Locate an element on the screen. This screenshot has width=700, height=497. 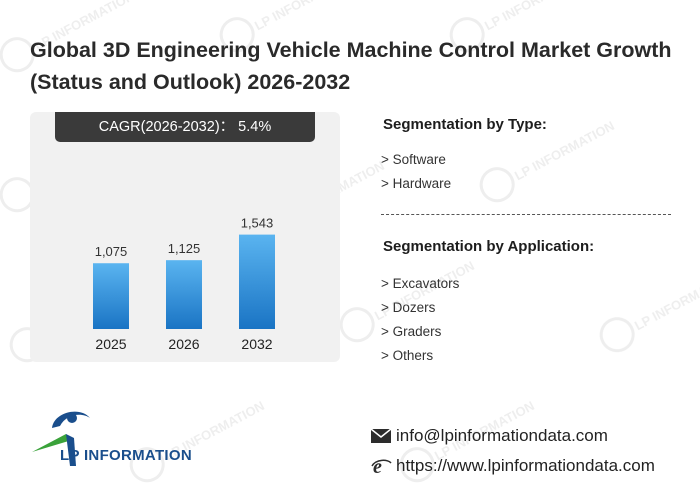
category-label: 2025 is located at coordinates (110, 344).